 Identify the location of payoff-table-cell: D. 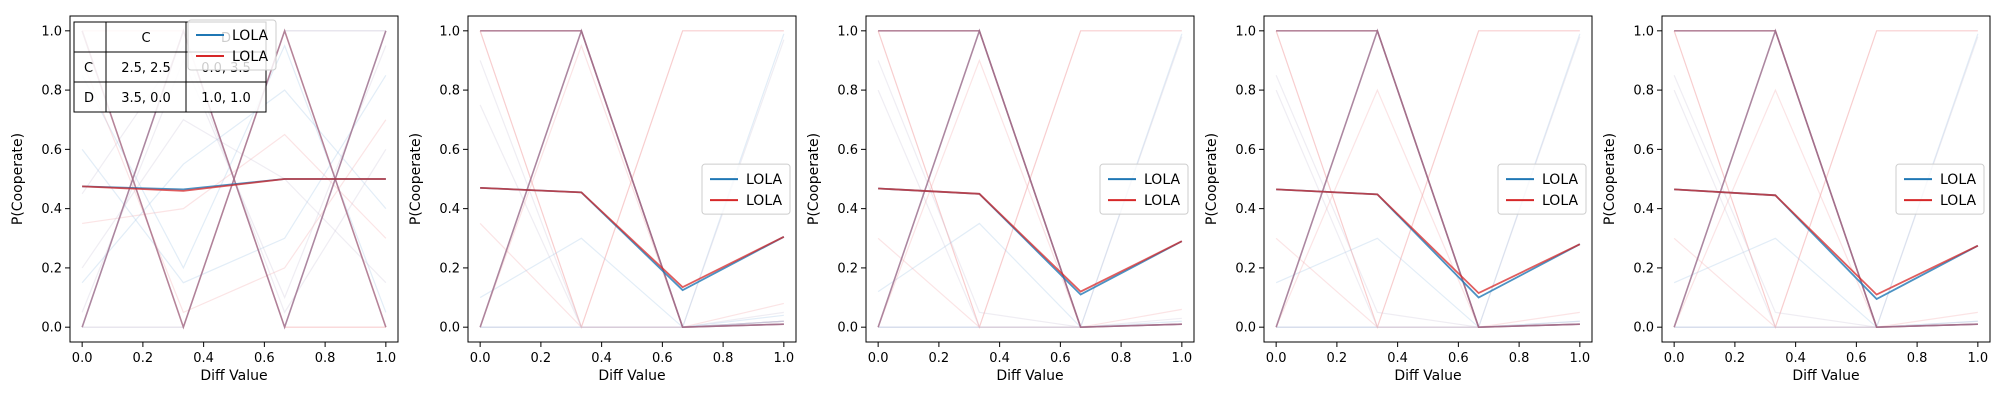
(89, 98).